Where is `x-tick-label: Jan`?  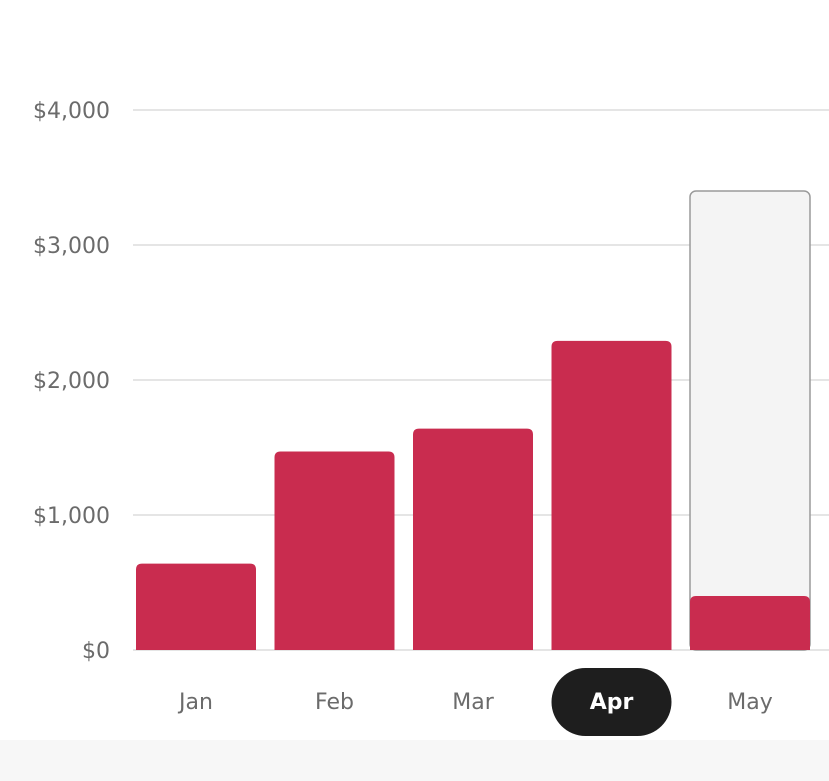
x-tick-label: Jan is located at coordinates (195, 702).